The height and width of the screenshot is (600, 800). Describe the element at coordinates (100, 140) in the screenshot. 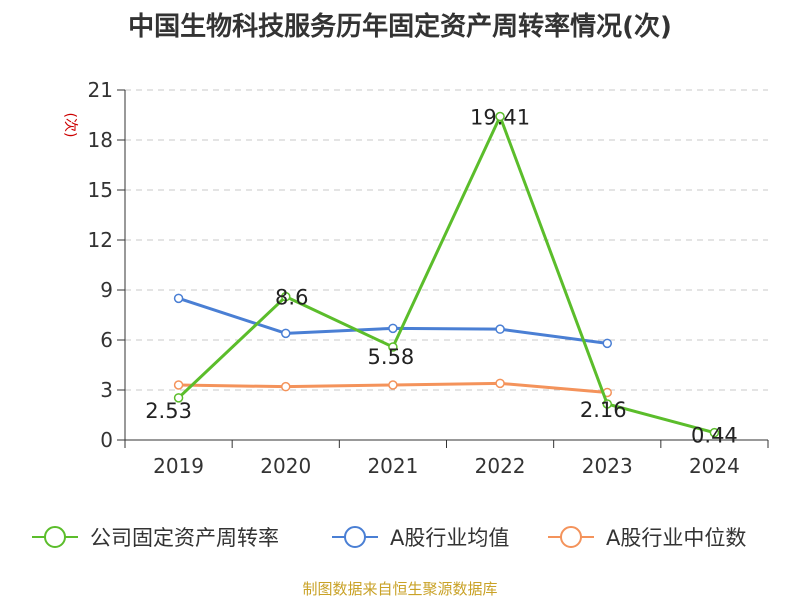

I see `y-tick-label: 18` at that location.